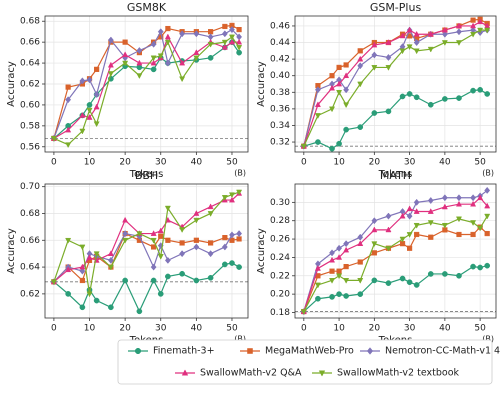 The image size is (500, 408). Describe the element at coordinates (280, 76) in the screenshot. I see `y-tick-label: 0.40` at that location.